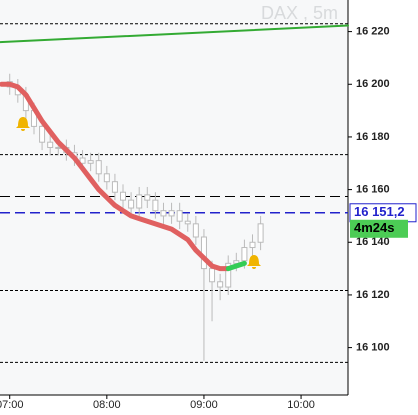 This screenshot has width=418, height=415. What do you see at coordinates (299, 13) in the screenshot?
I see `watermark-title: DAX , 5m` at bounding box center [299, 13].